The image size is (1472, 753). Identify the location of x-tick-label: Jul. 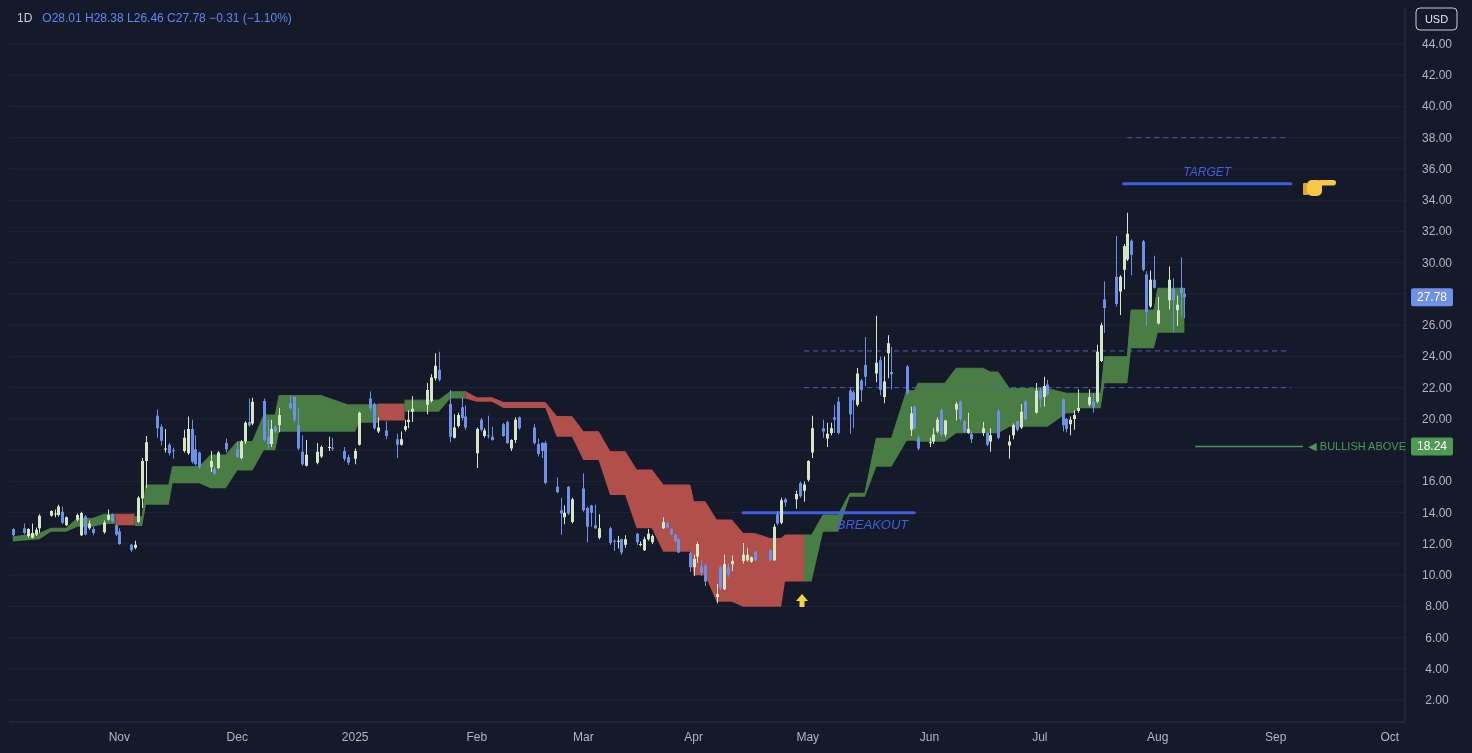
(1040, 737).